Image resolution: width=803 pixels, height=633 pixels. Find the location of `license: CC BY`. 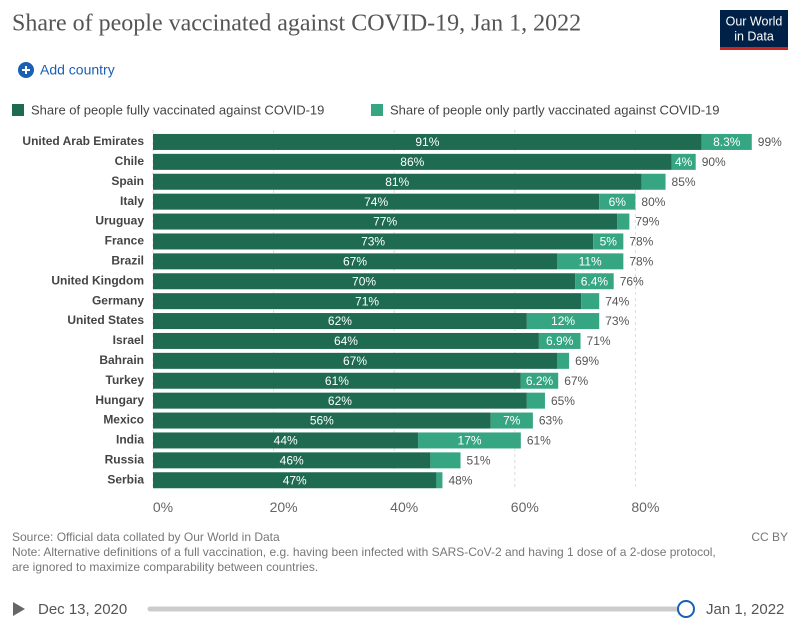

license: CC BY is located at coordinates (769, 537).